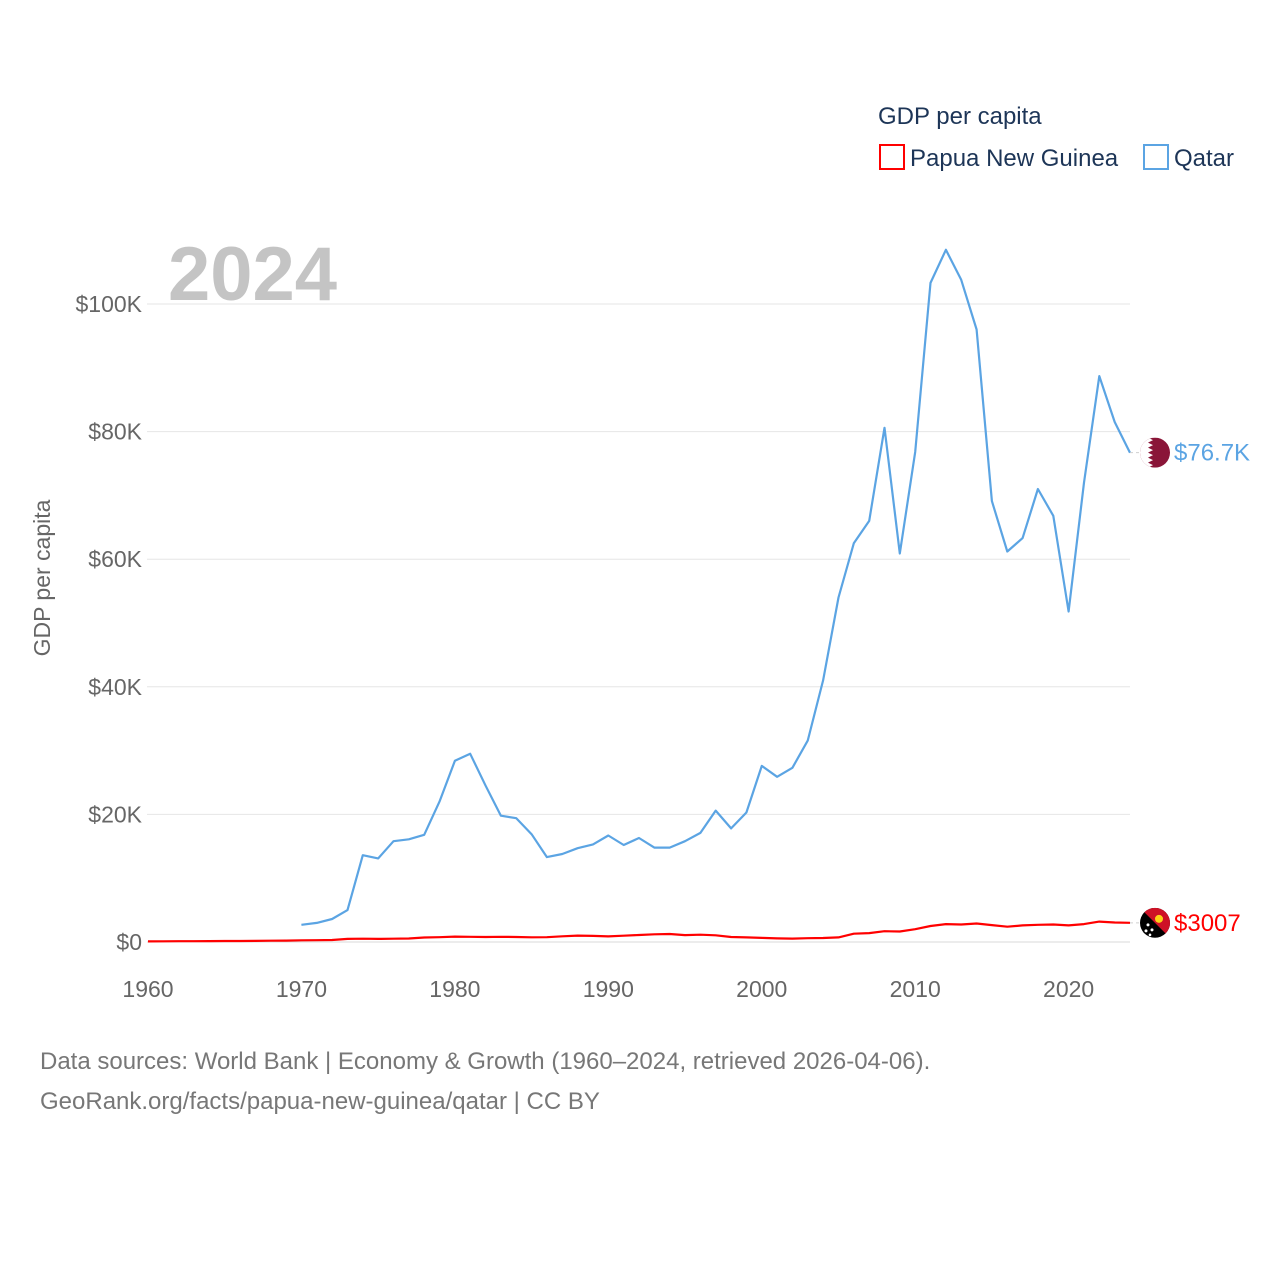  Describe the element at coordinates (108, 304) in the screenshot. I see `y-tick-label: $100K` at that location.